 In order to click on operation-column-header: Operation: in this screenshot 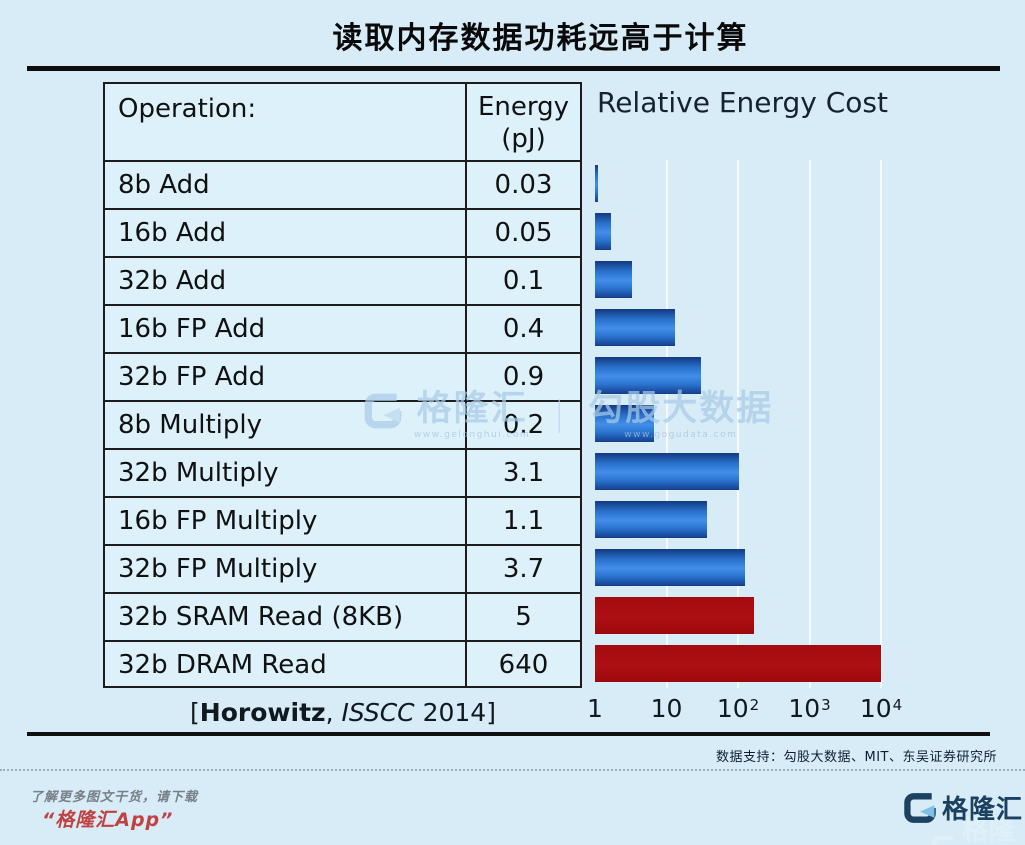, I will do `click(187, 109)`.